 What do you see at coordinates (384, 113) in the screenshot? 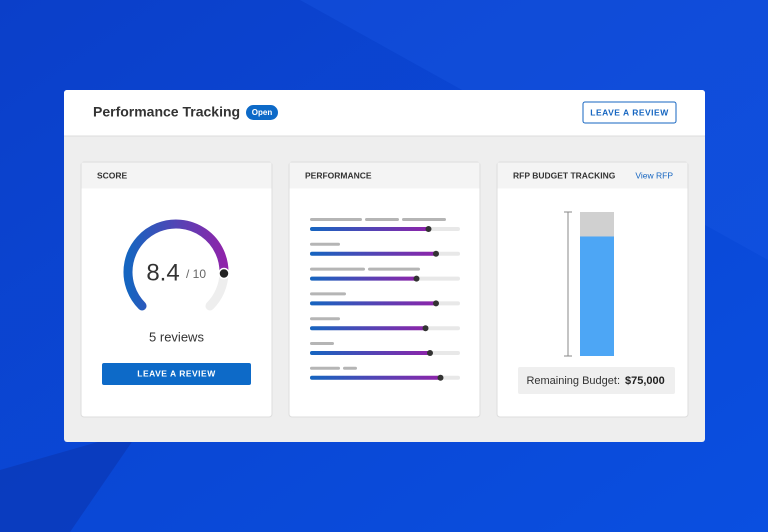
I see `card-header` at bounding box center [384, 113].